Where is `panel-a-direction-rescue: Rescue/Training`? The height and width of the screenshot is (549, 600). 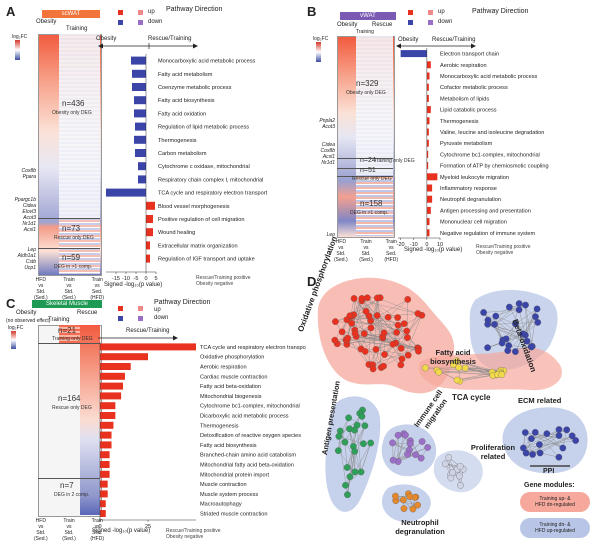
panel-a-direction-rescue: Rescue/Training is located at coordinates (170, 39).